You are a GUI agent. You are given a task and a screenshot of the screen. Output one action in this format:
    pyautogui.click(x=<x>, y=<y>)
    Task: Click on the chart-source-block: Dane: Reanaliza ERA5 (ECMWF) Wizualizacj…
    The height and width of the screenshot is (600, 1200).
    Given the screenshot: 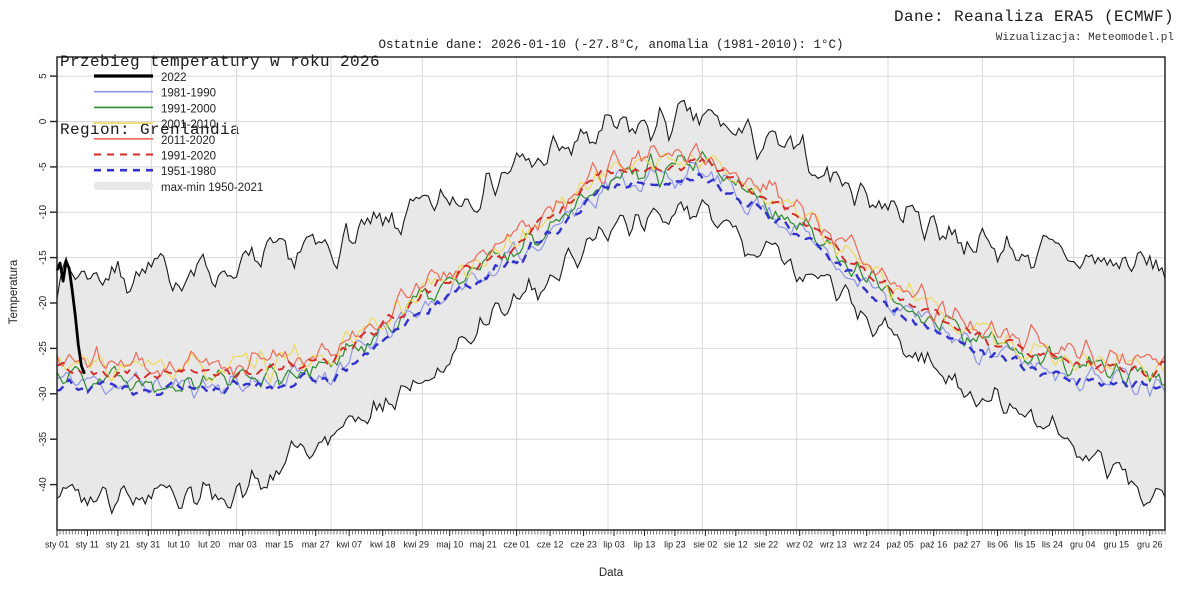 What is the action you would take?
    pyautogui.click(x=1034, y=25)
    